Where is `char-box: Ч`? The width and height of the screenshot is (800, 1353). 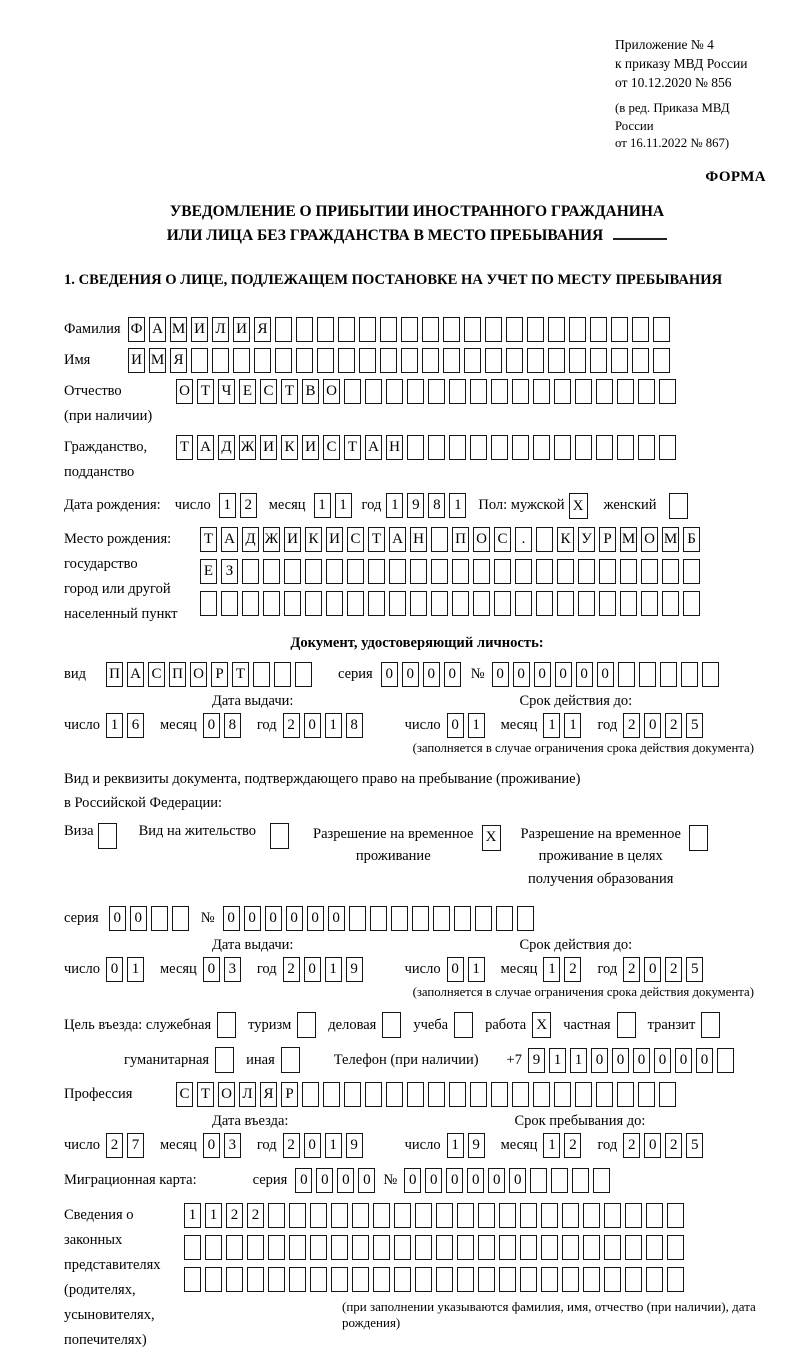
char-box: Ч is located at coordinates (226, 392).